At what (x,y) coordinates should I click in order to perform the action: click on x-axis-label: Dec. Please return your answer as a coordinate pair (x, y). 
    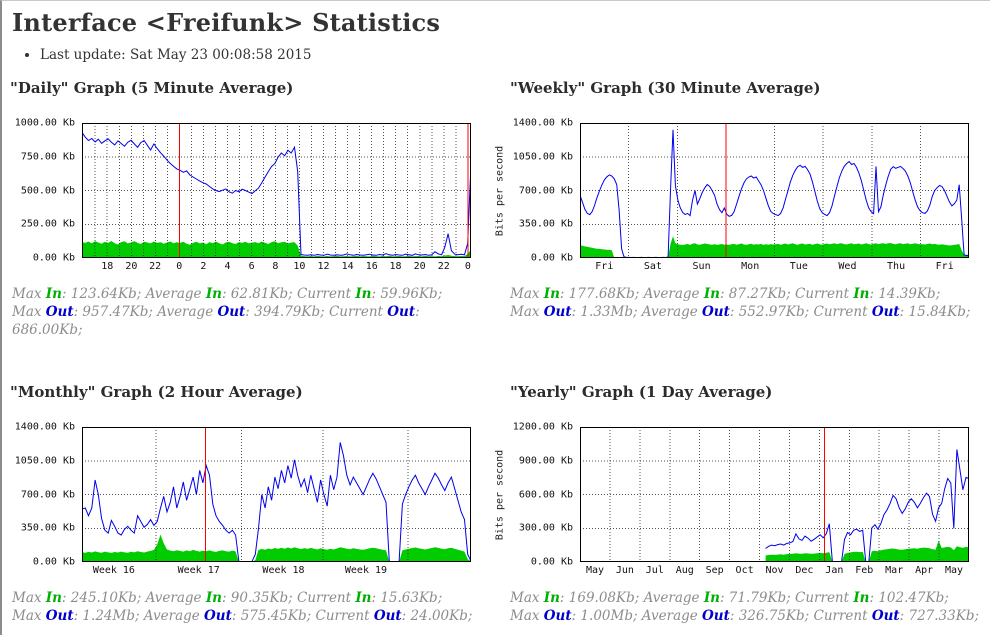
    Looking at the image, I should click on (804, 570).